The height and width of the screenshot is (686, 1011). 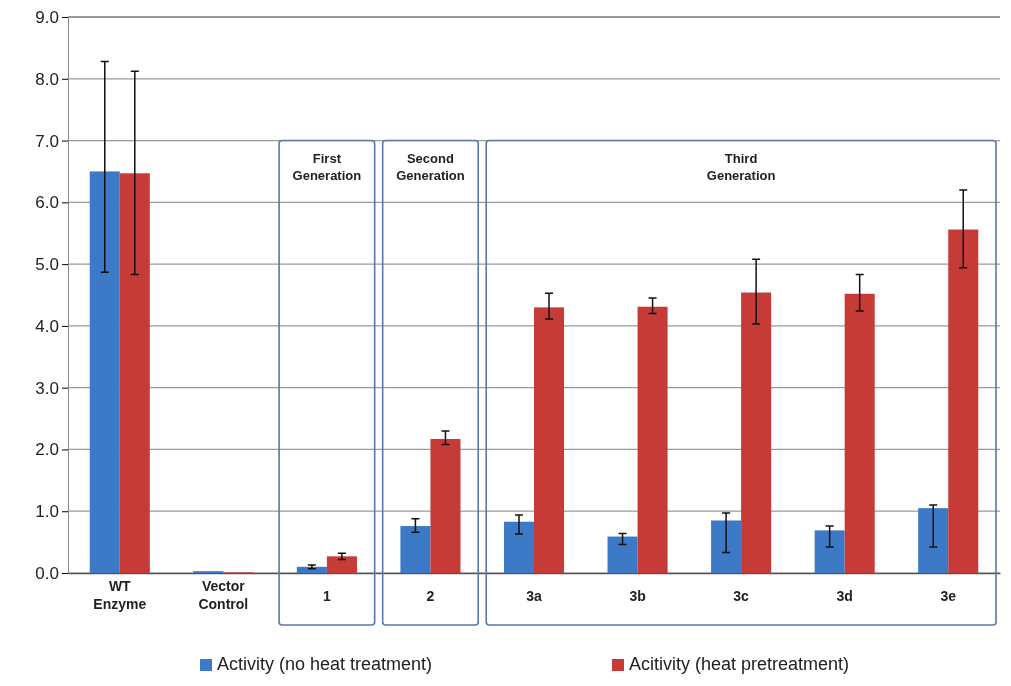 I want to click on annotation: First Generation, so click(x=327, y=167).